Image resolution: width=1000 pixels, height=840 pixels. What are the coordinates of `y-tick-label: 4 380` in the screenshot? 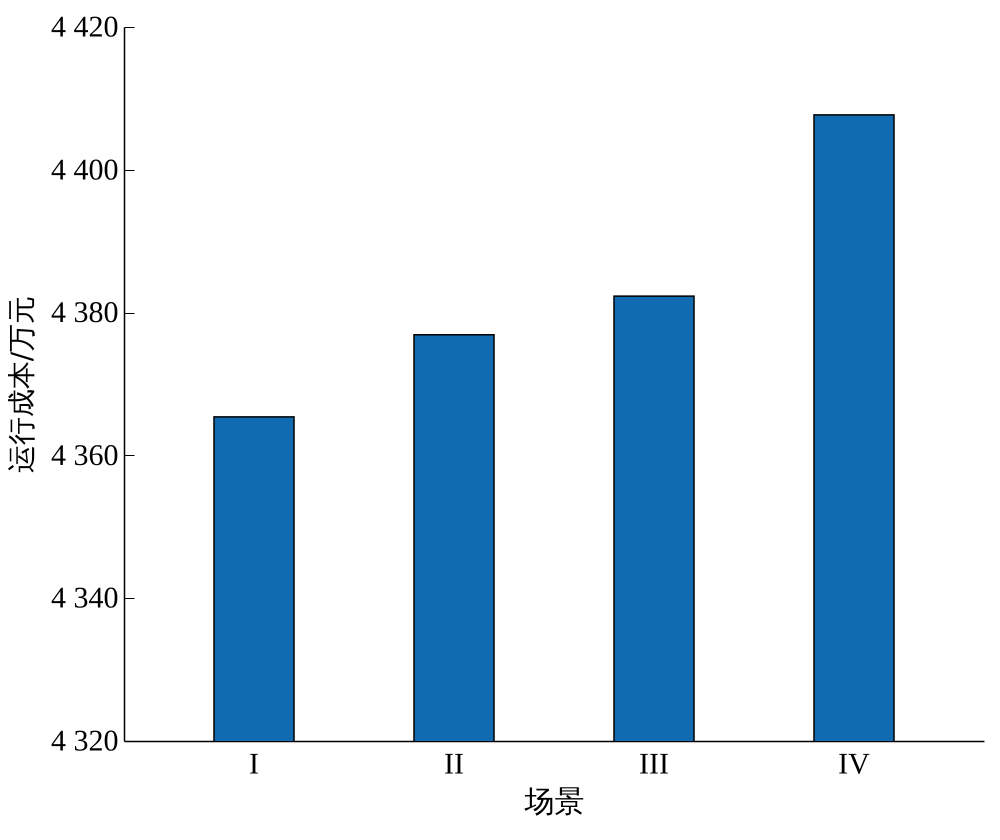 It's located at (84, 313).